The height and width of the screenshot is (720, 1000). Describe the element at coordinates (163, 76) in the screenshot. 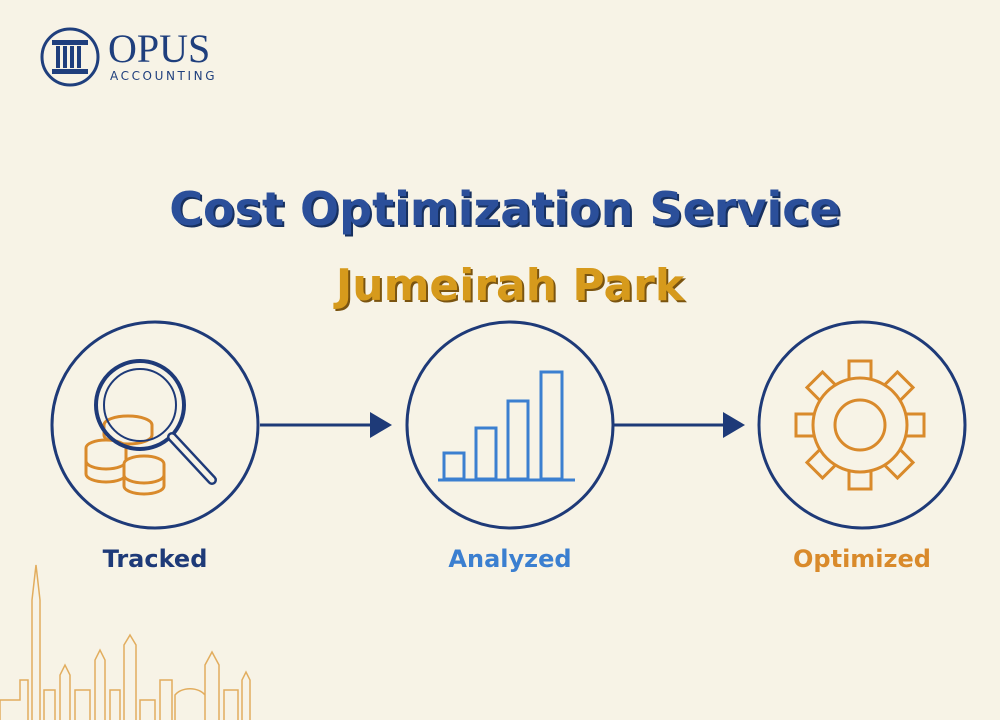

I see `logo-subtitle: ACCOUNTING` at that location.